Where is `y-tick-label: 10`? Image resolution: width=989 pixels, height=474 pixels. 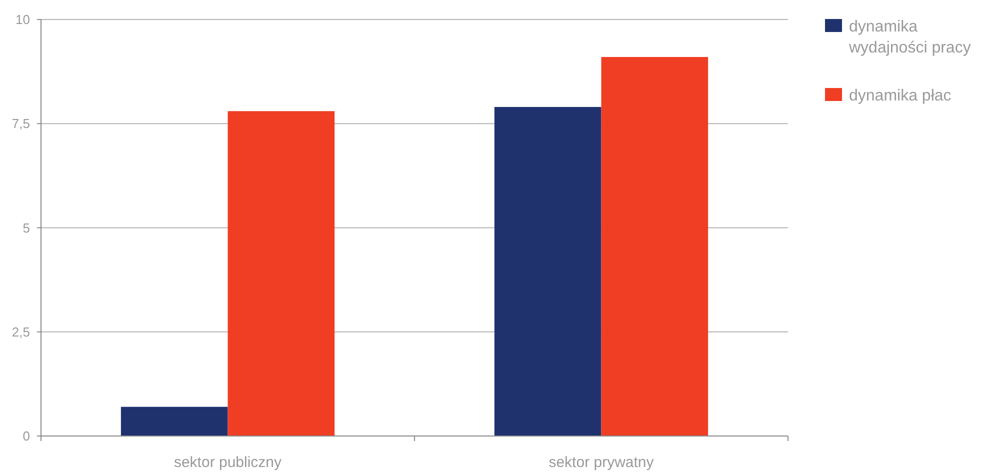
y-tick-label: 10 is located at coordinates (23, 20).